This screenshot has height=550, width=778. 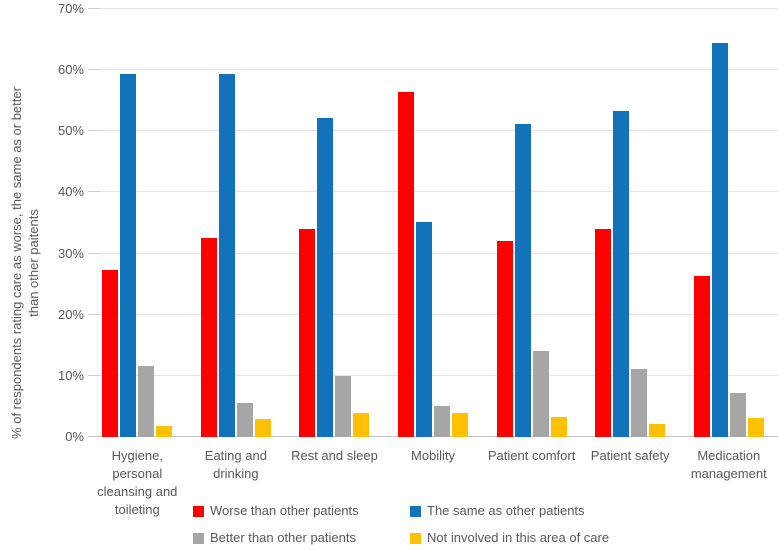 What do you see at coordinates (235, 464) in the screenshot?
I see `x-category-label: Eating and drinking` at bounding box center [235, 464].